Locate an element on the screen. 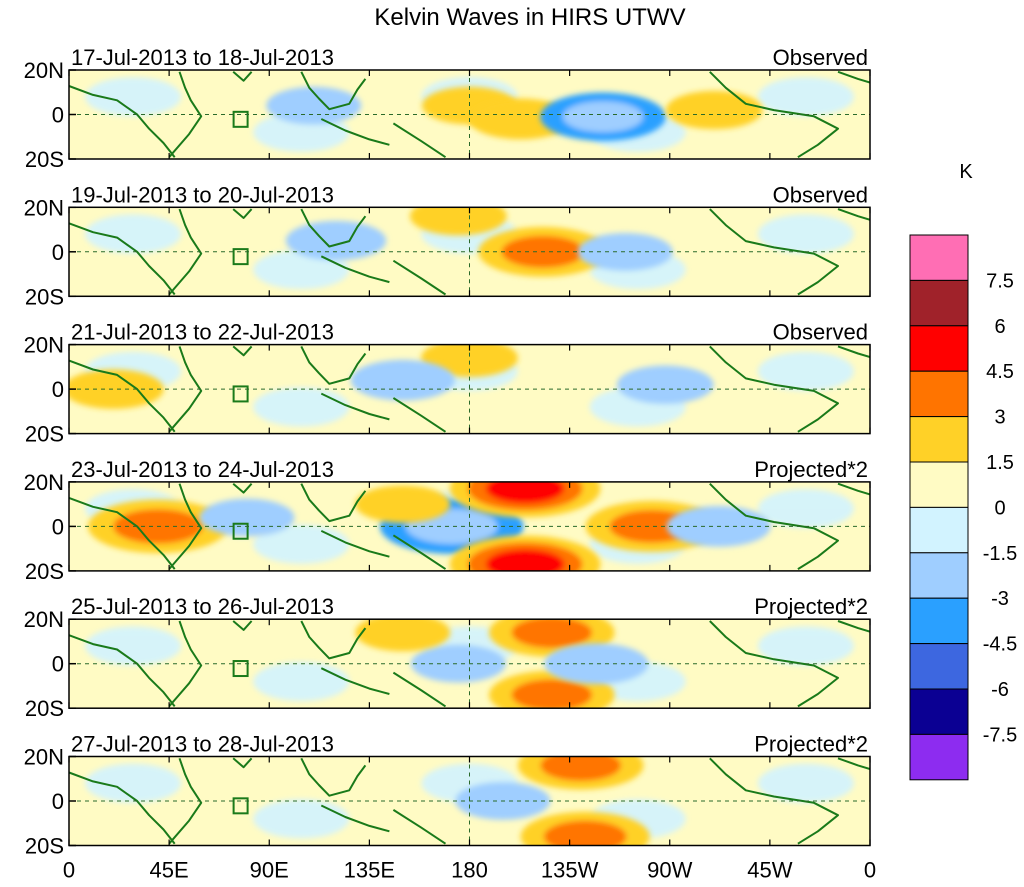  panel-date-range: 21-Jul-2013 to 22-Jul-2013 is located at coordinates (202, 332).